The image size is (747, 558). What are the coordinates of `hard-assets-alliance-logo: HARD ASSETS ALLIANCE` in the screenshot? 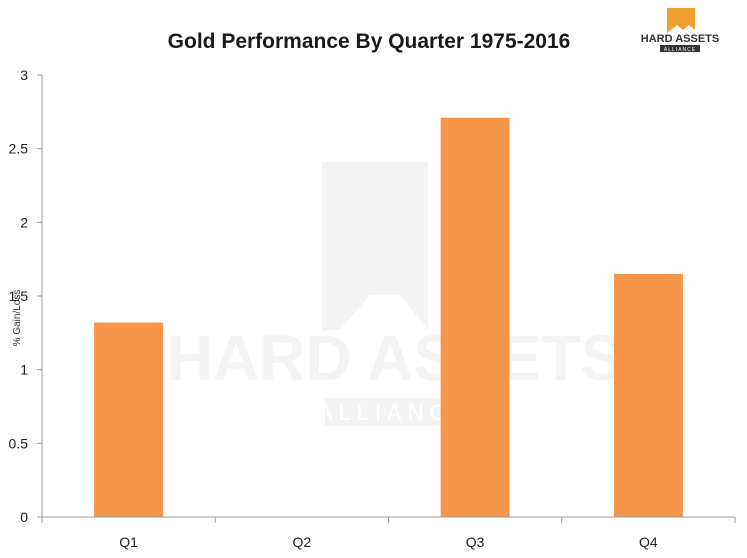 It's located at (680, 30).